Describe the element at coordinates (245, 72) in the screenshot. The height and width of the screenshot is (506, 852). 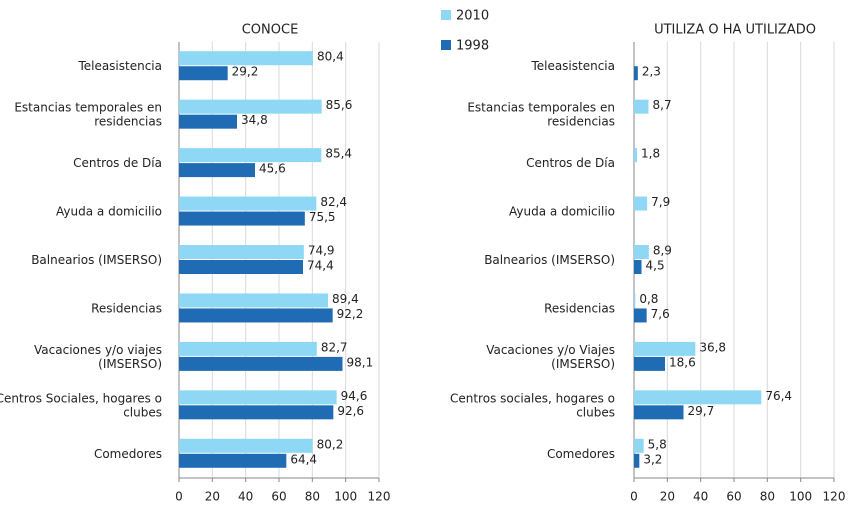
I see `data-label: 29,2` at that location.